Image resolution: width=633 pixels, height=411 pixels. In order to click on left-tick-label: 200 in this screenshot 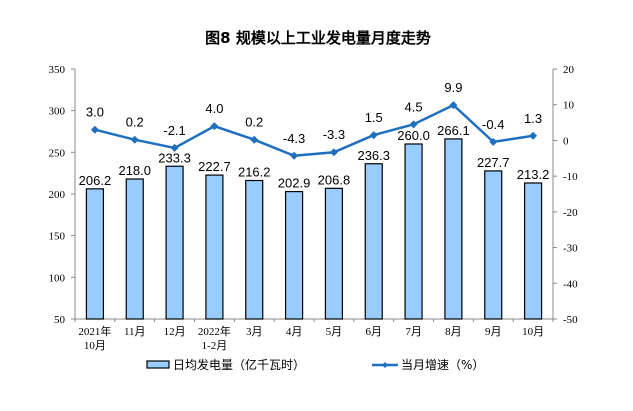, I will do `click(57, 195)`.